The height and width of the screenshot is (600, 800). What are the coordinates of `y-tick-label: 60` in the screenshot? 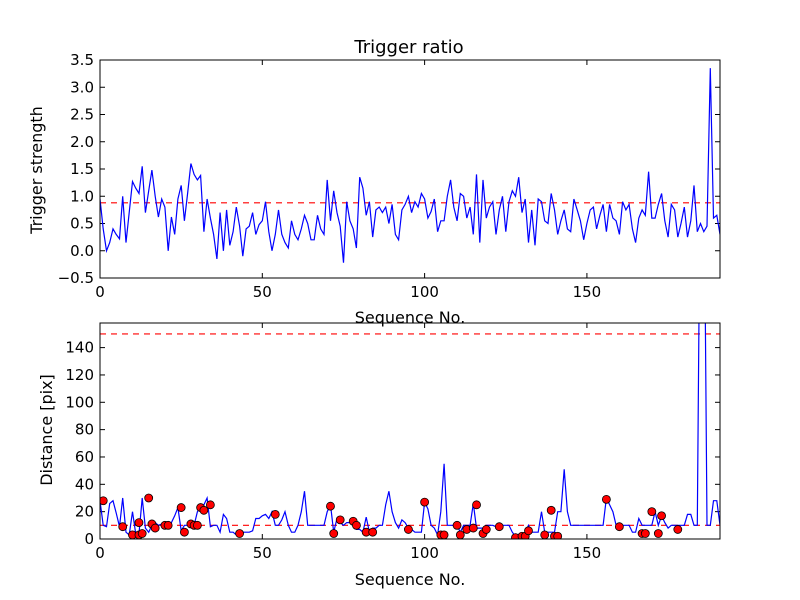 It's located at (84, 457).